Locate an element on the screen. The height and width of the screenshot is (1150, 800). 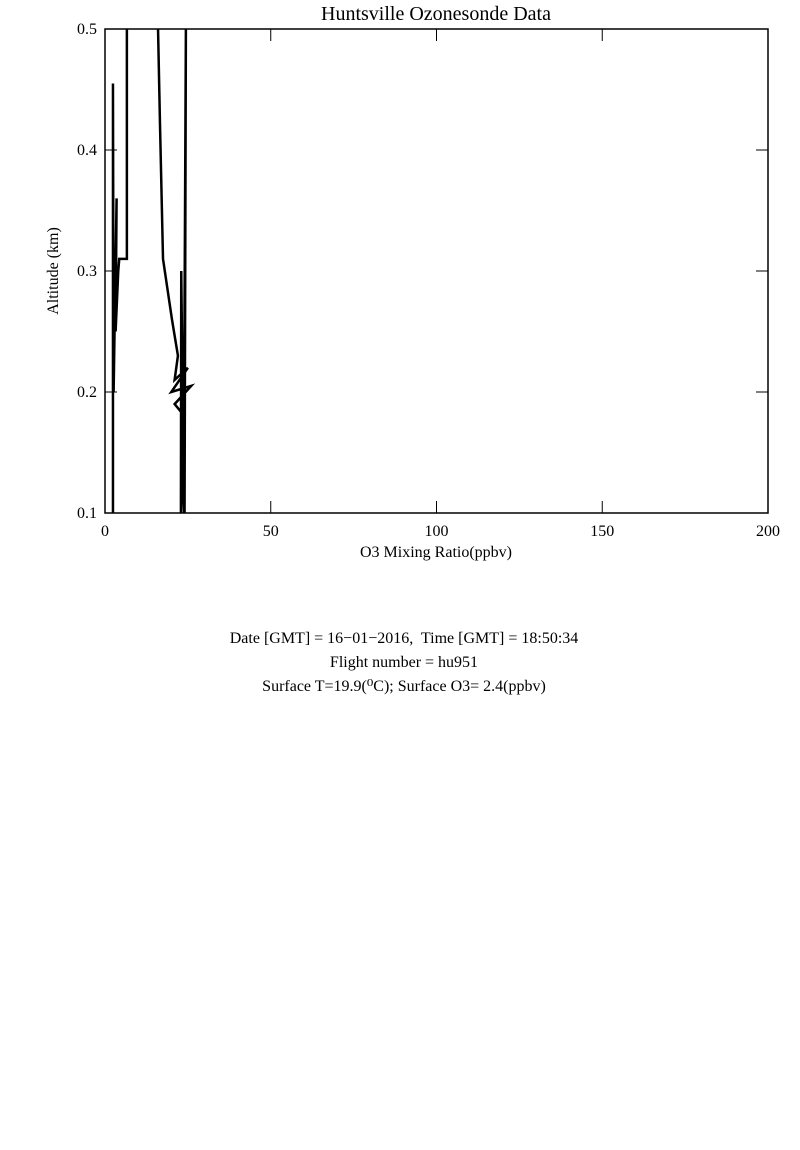
y-tick-label: 0.4 is located at coordinates (87, 150).